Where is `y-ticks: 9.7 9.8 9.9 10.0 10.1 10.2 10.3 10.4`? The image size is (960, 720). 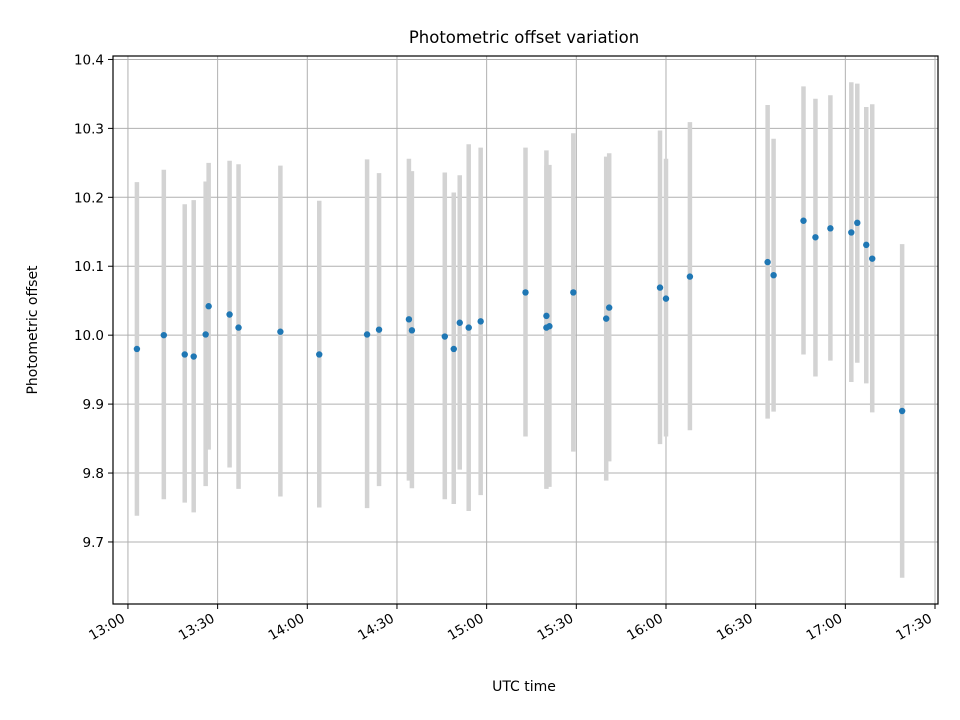 y-ticks: 9.7 9.8 9.9 10.0 10.1 10.2 10.3 10.4 is located at coordinates (93, 301).